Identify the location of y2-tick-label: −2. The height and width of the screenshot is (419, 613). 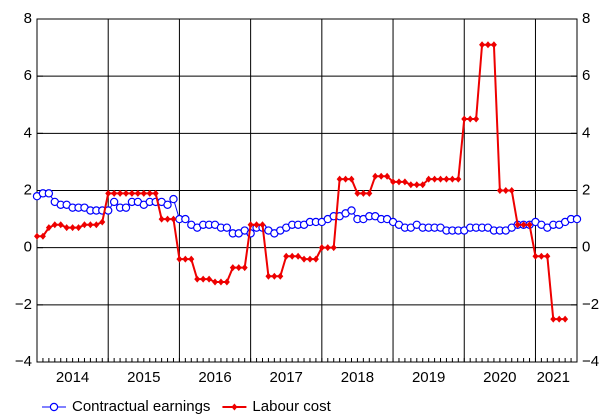
(590, 304).